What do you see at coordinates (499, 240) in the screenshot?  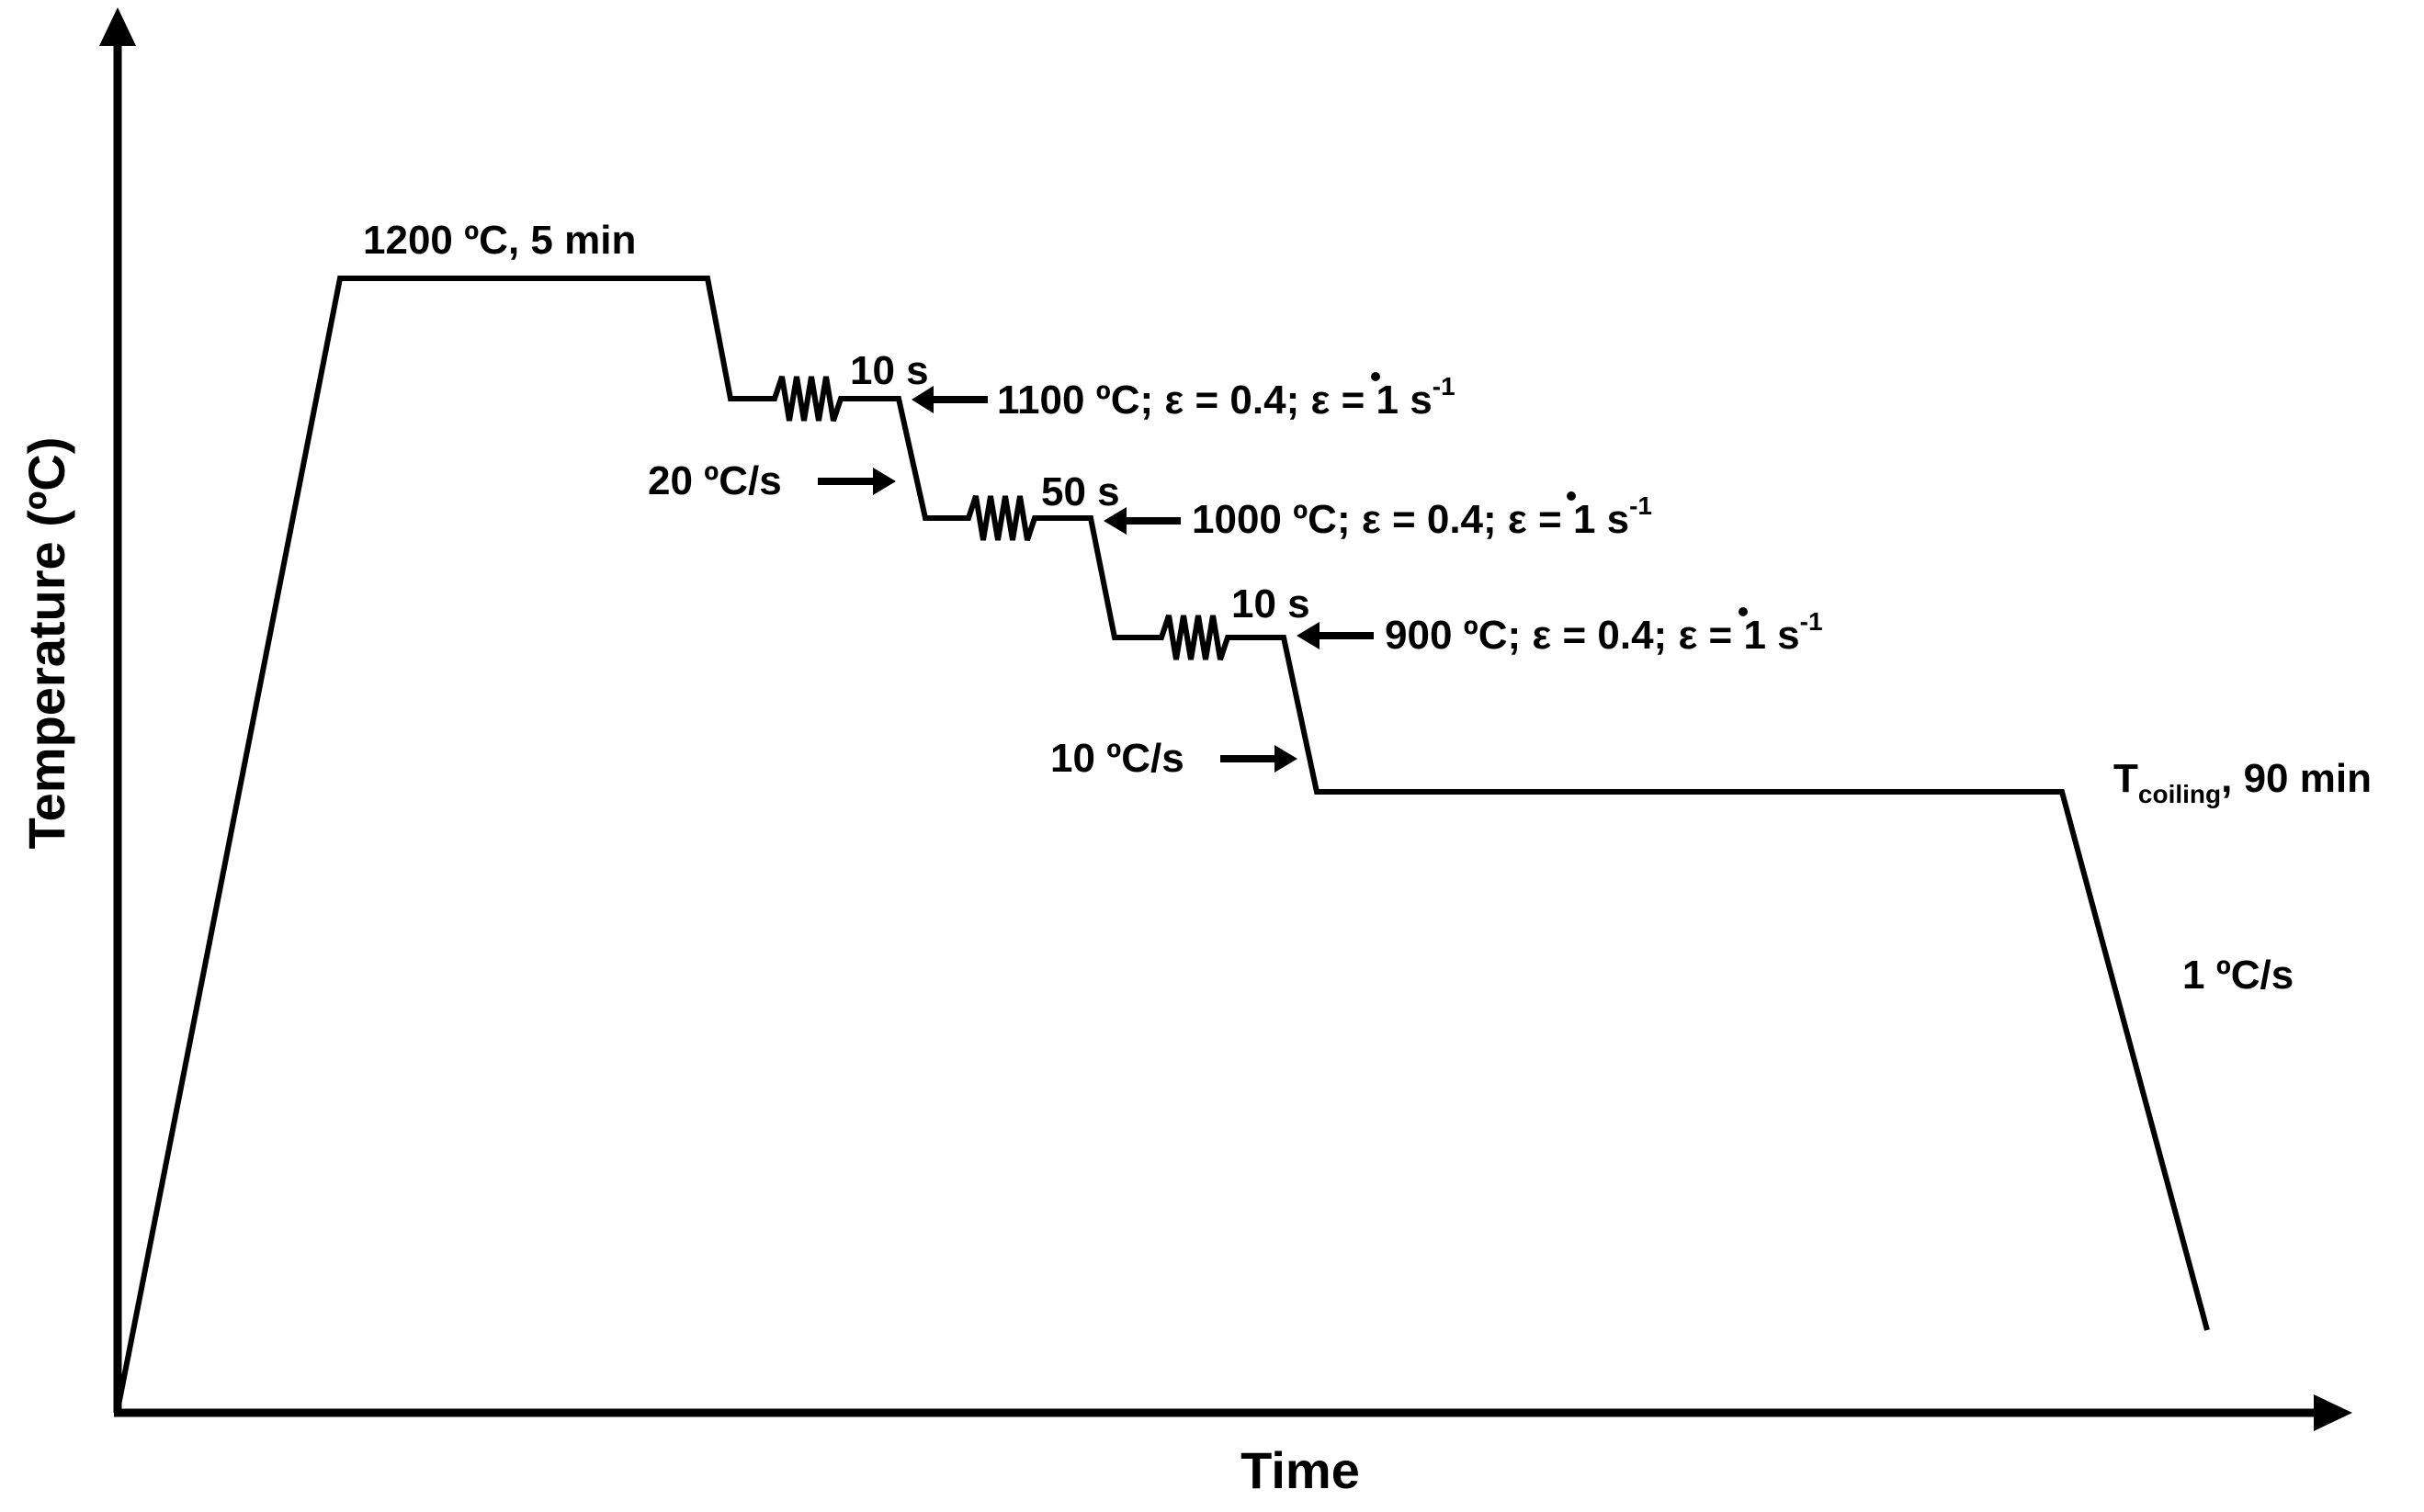 I see `soak-label: 1200 ºC, 5 min` at bounding box center [499, 240].